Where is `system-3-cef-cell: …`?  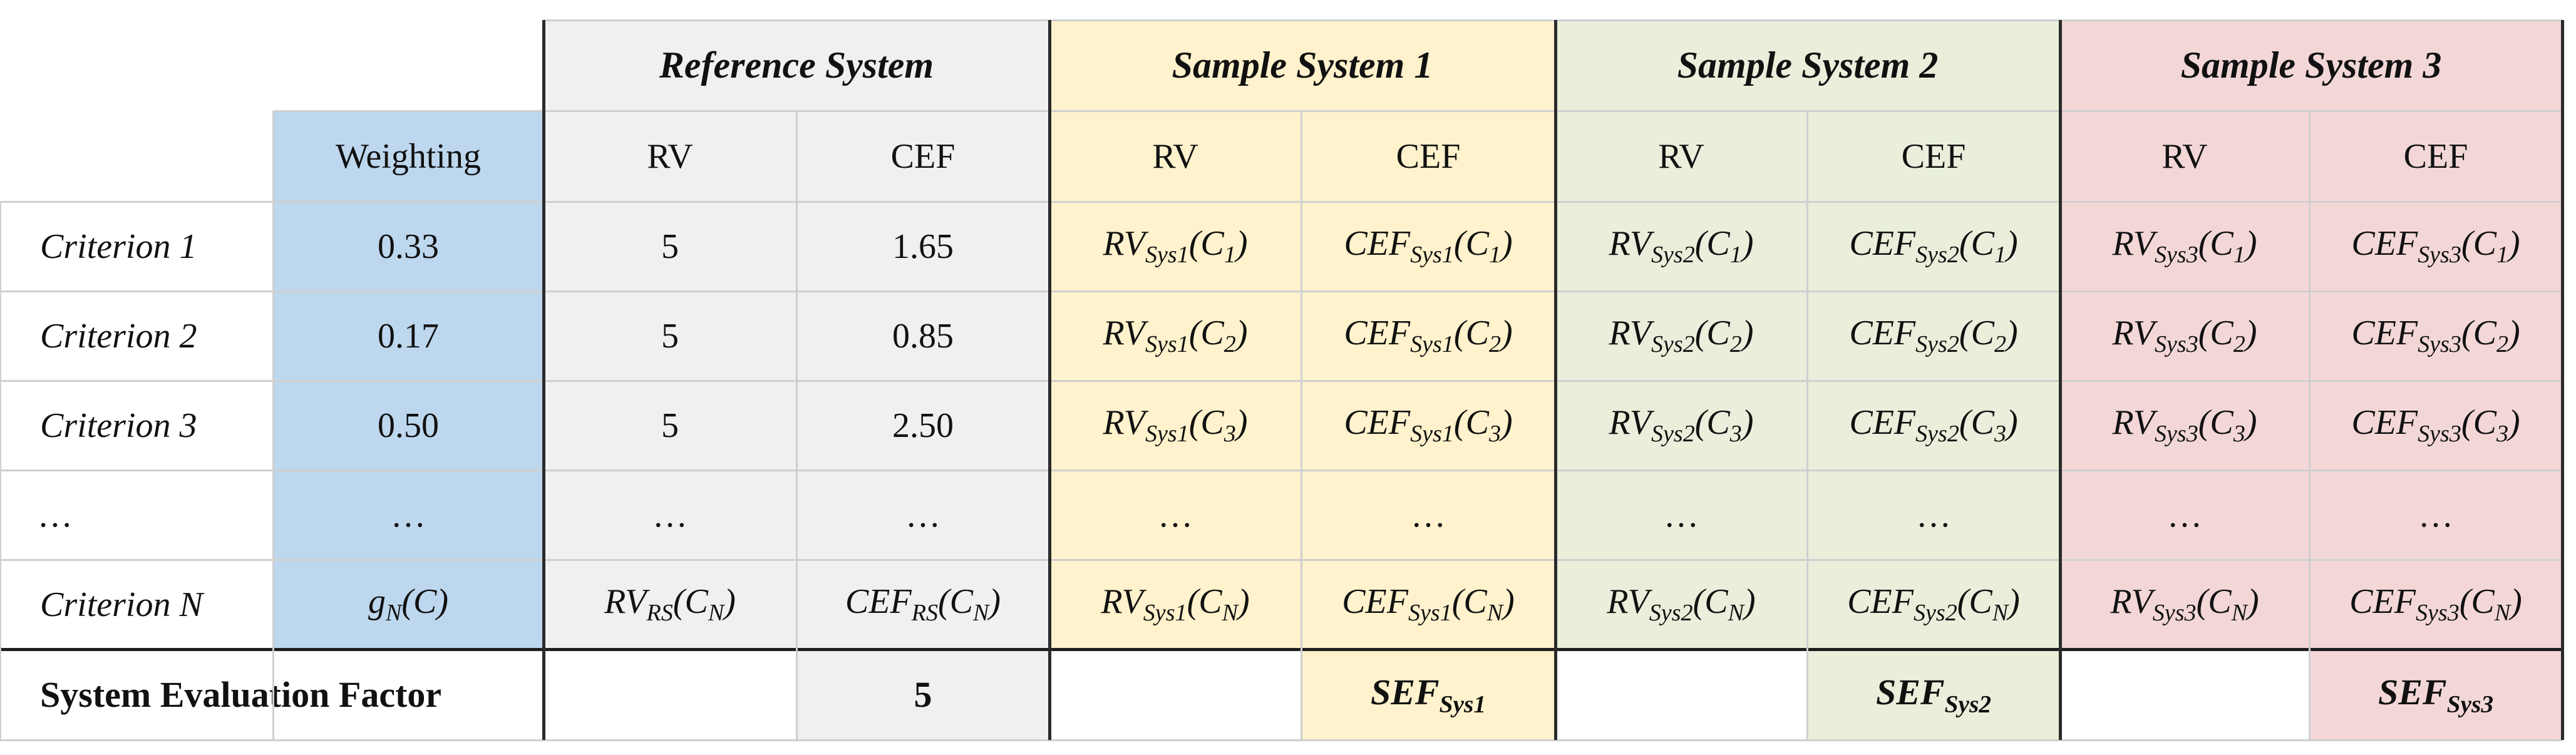
system-3-cef-cell: … is located at coordinates (2435, 515).